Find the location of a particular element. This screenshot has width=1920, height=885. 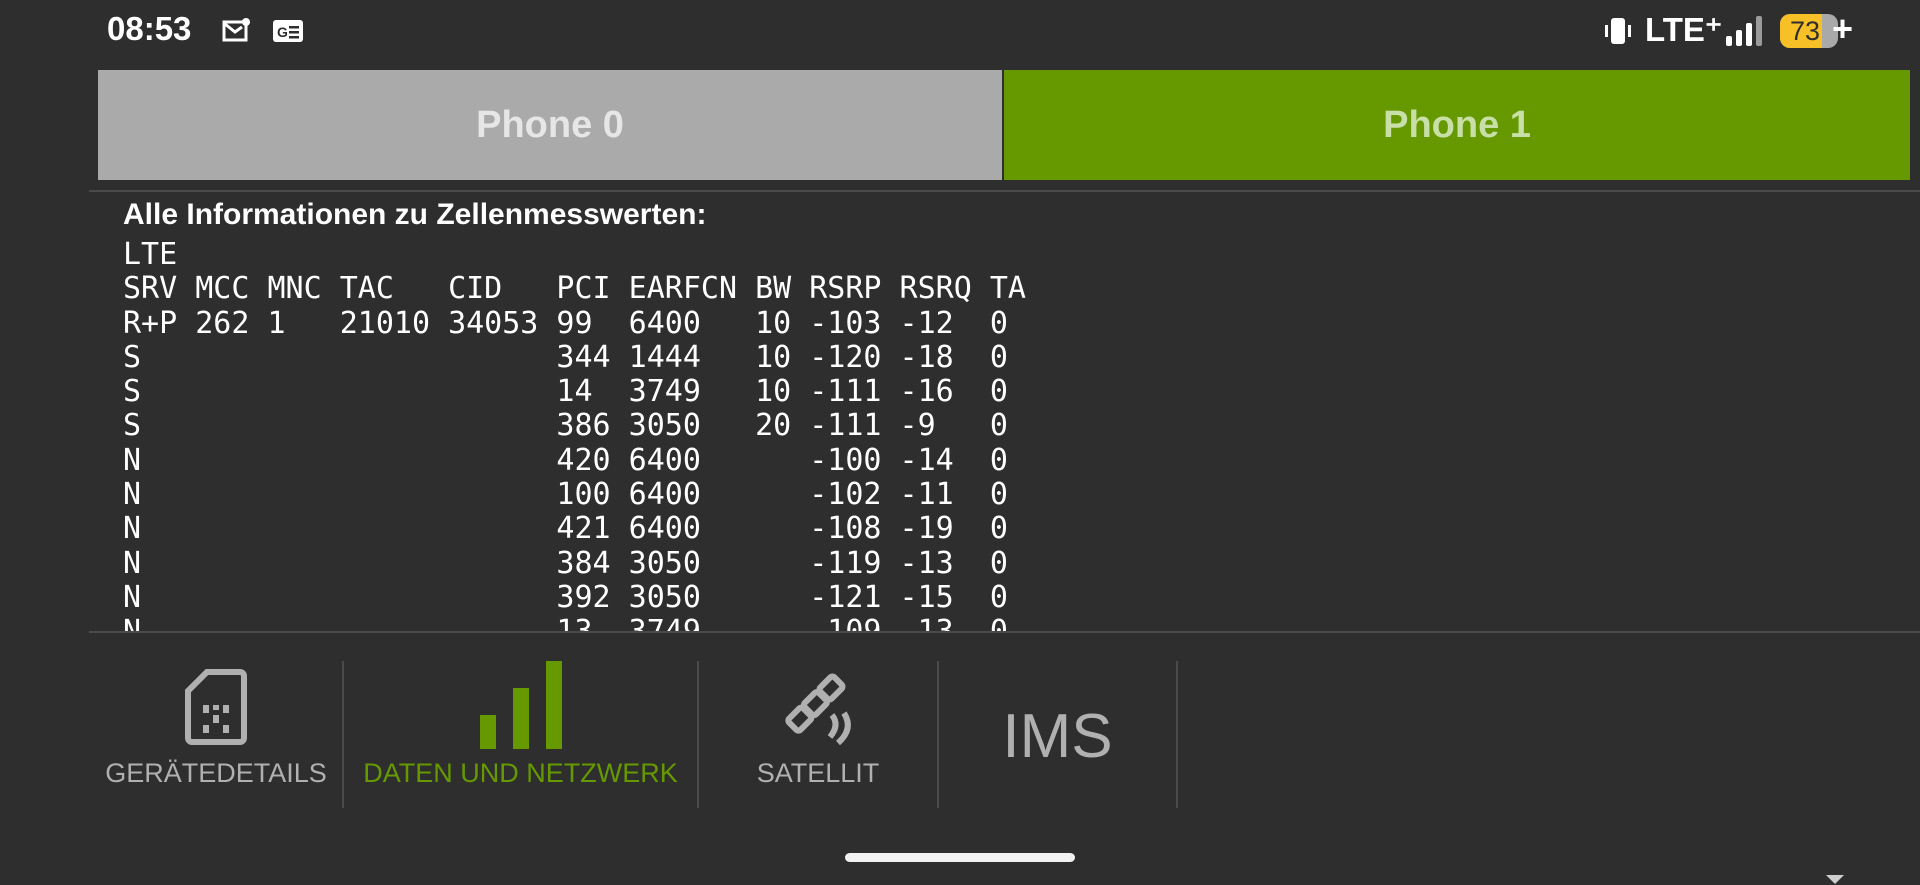

keyboard-hide-icon is located at coordinates (1835, 879).